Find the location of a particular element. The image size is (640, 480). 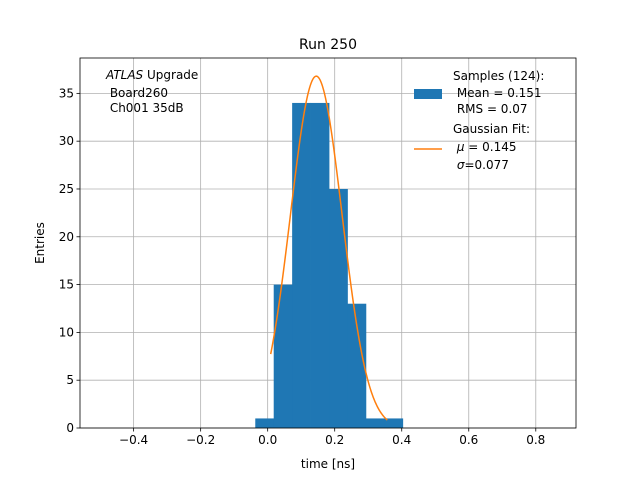

y-axis-label: Entries is located at coordinates (40, 243).